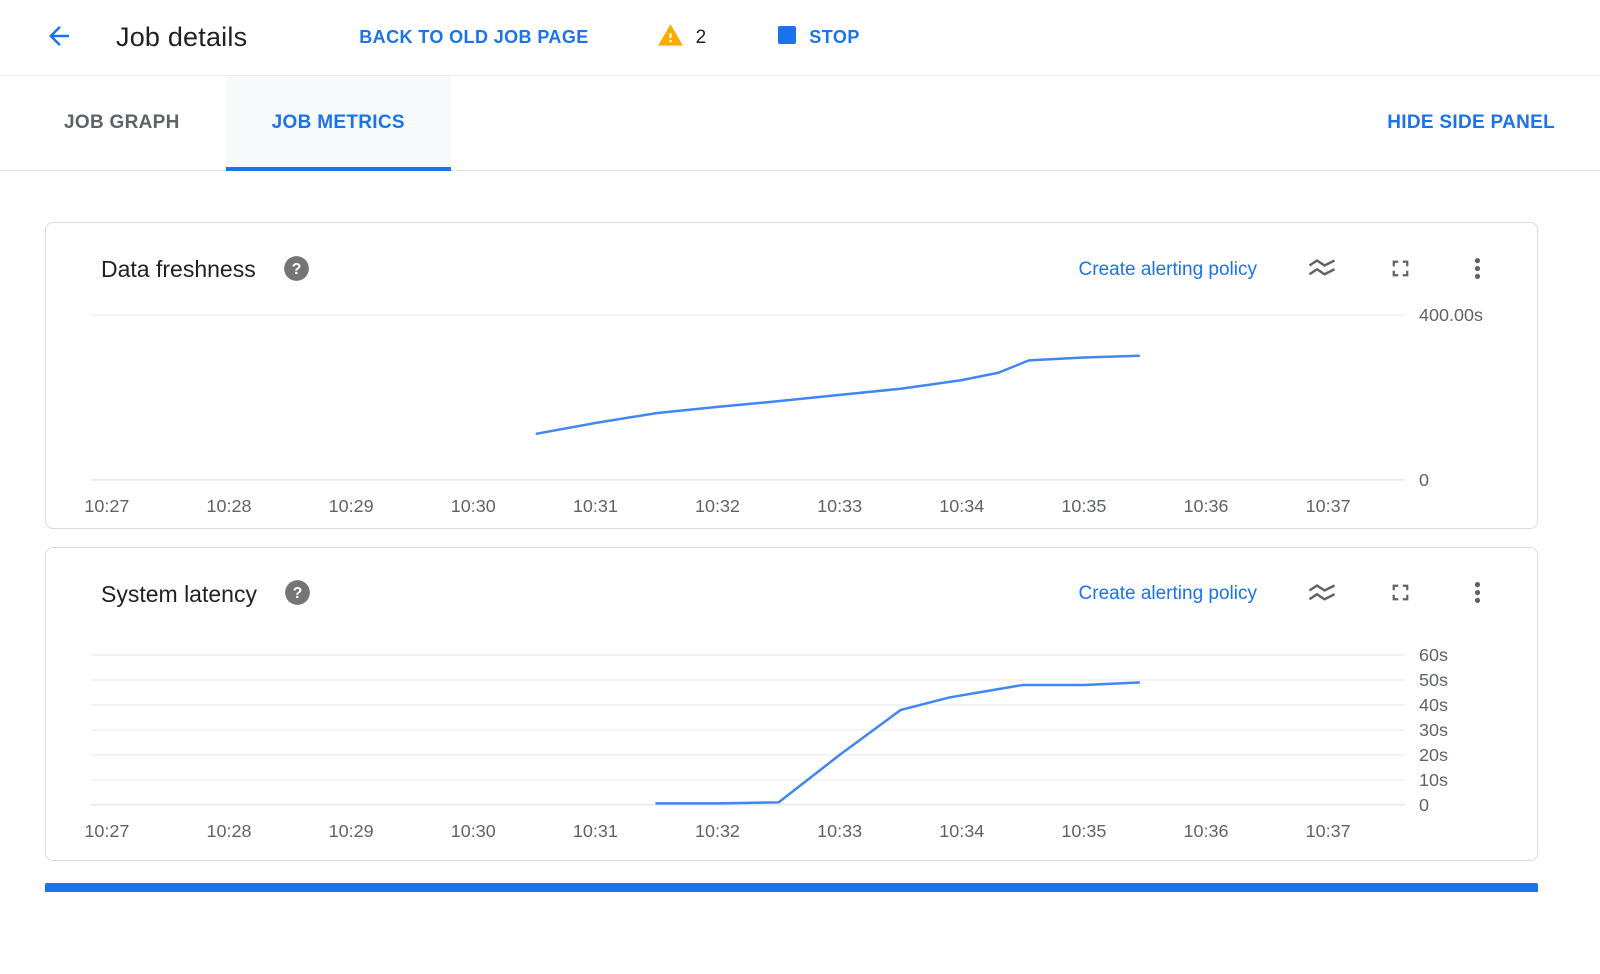 The image size is (1600, 974). I want to click on svg-text: 50s, so click(1433, 680).